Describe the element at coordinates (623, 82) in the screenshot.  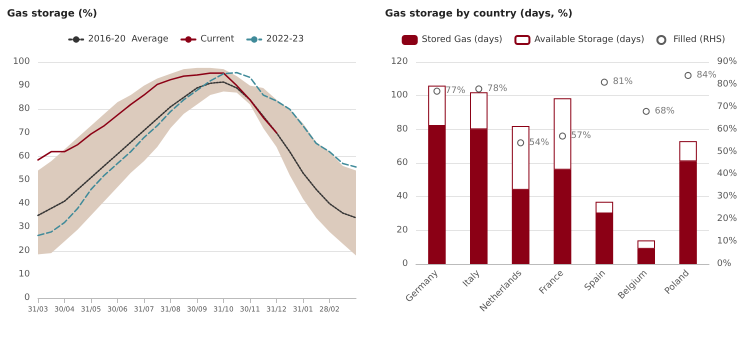
I see `data-label: 81%` at that location.